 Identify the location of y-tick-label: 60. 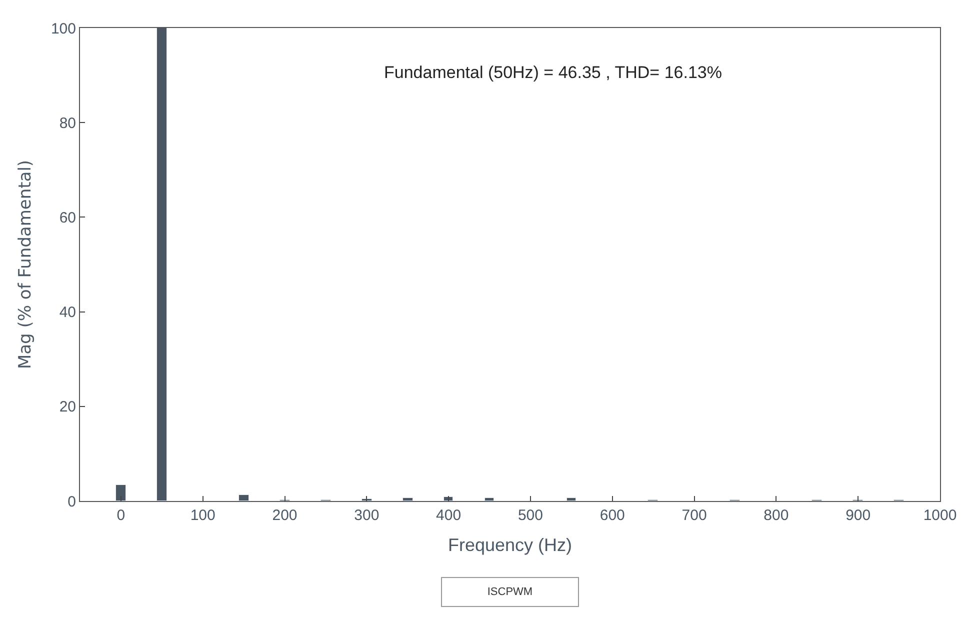
(67, 217).